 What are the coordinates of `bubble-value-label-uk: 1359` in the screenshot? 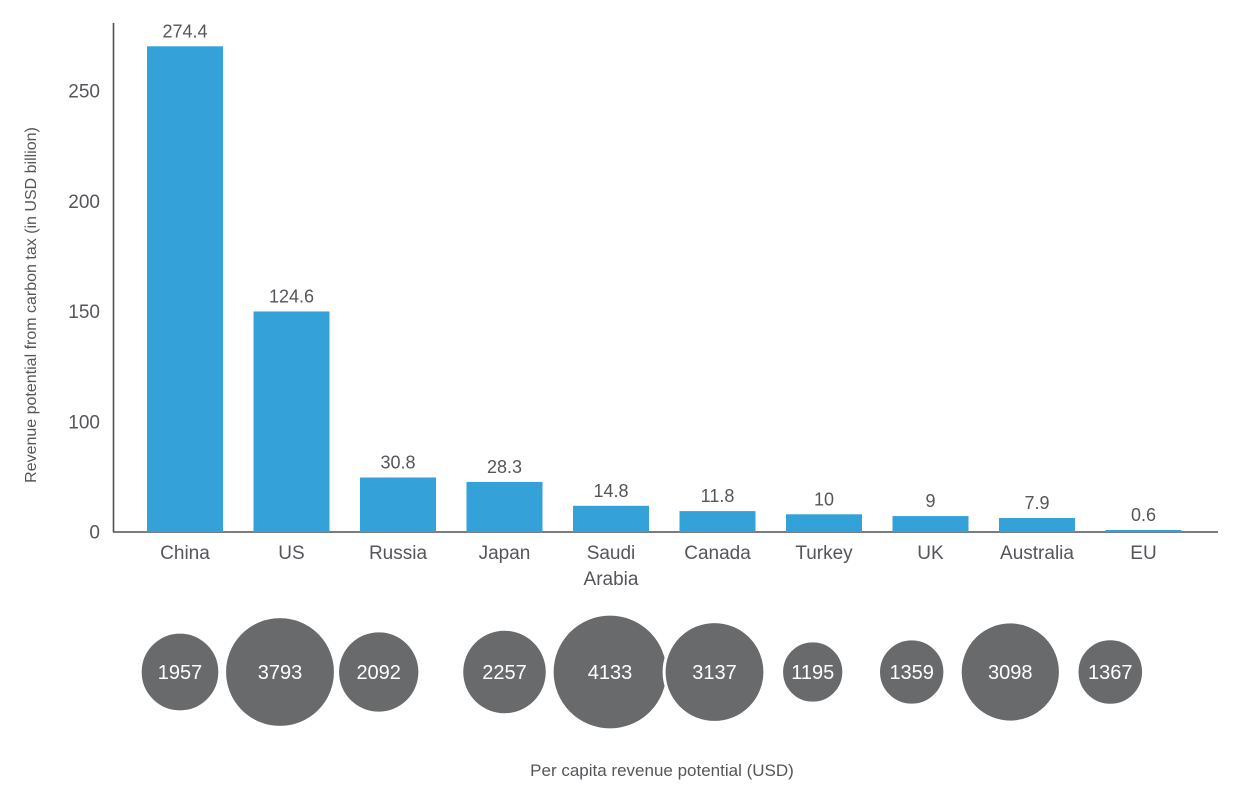 It's located at (911, 673).